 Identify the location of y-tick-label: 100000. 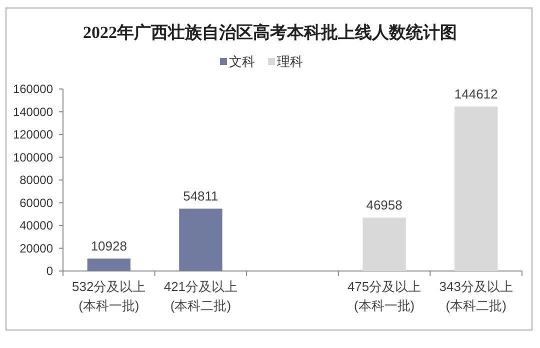
(33, 157).